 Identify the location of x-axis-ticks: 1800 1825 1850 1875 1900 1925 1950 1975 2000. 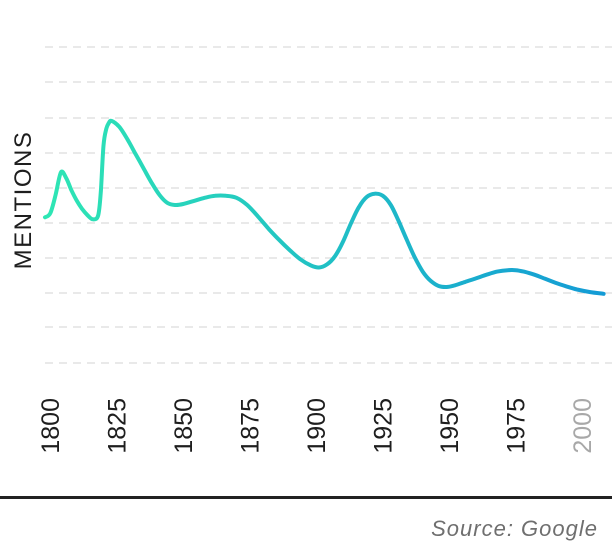
(317, 426).